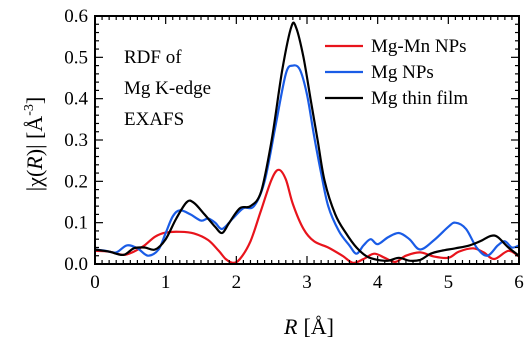 The image size is (526, 344). What do you see at coordinates (76, 57) in the screenshot?
I see `y-tick-label: 0.5` at bounding box center [76, 57].